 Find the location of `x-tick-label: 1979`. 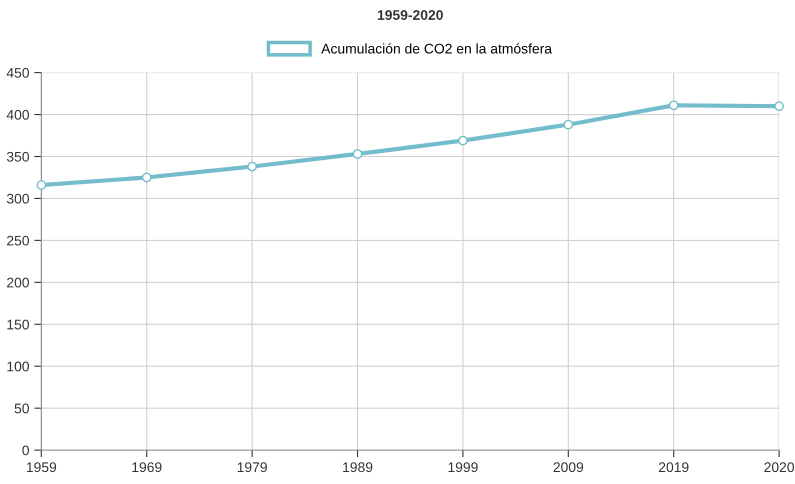

x-tick-label: 1979 is located at coordinates (252, 467).